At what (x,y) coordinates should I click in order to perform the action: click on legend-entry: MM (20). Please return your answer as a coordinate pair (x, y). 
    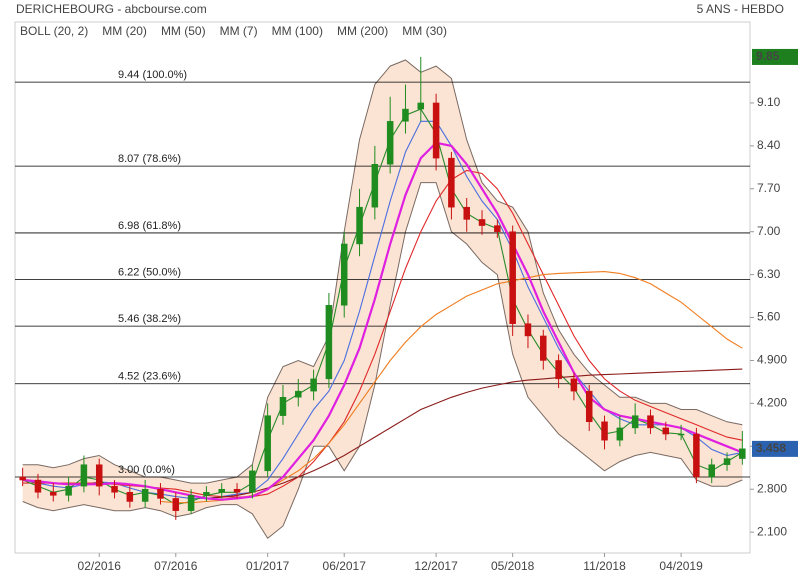
    Looking at the image, I should click on (124, 31).